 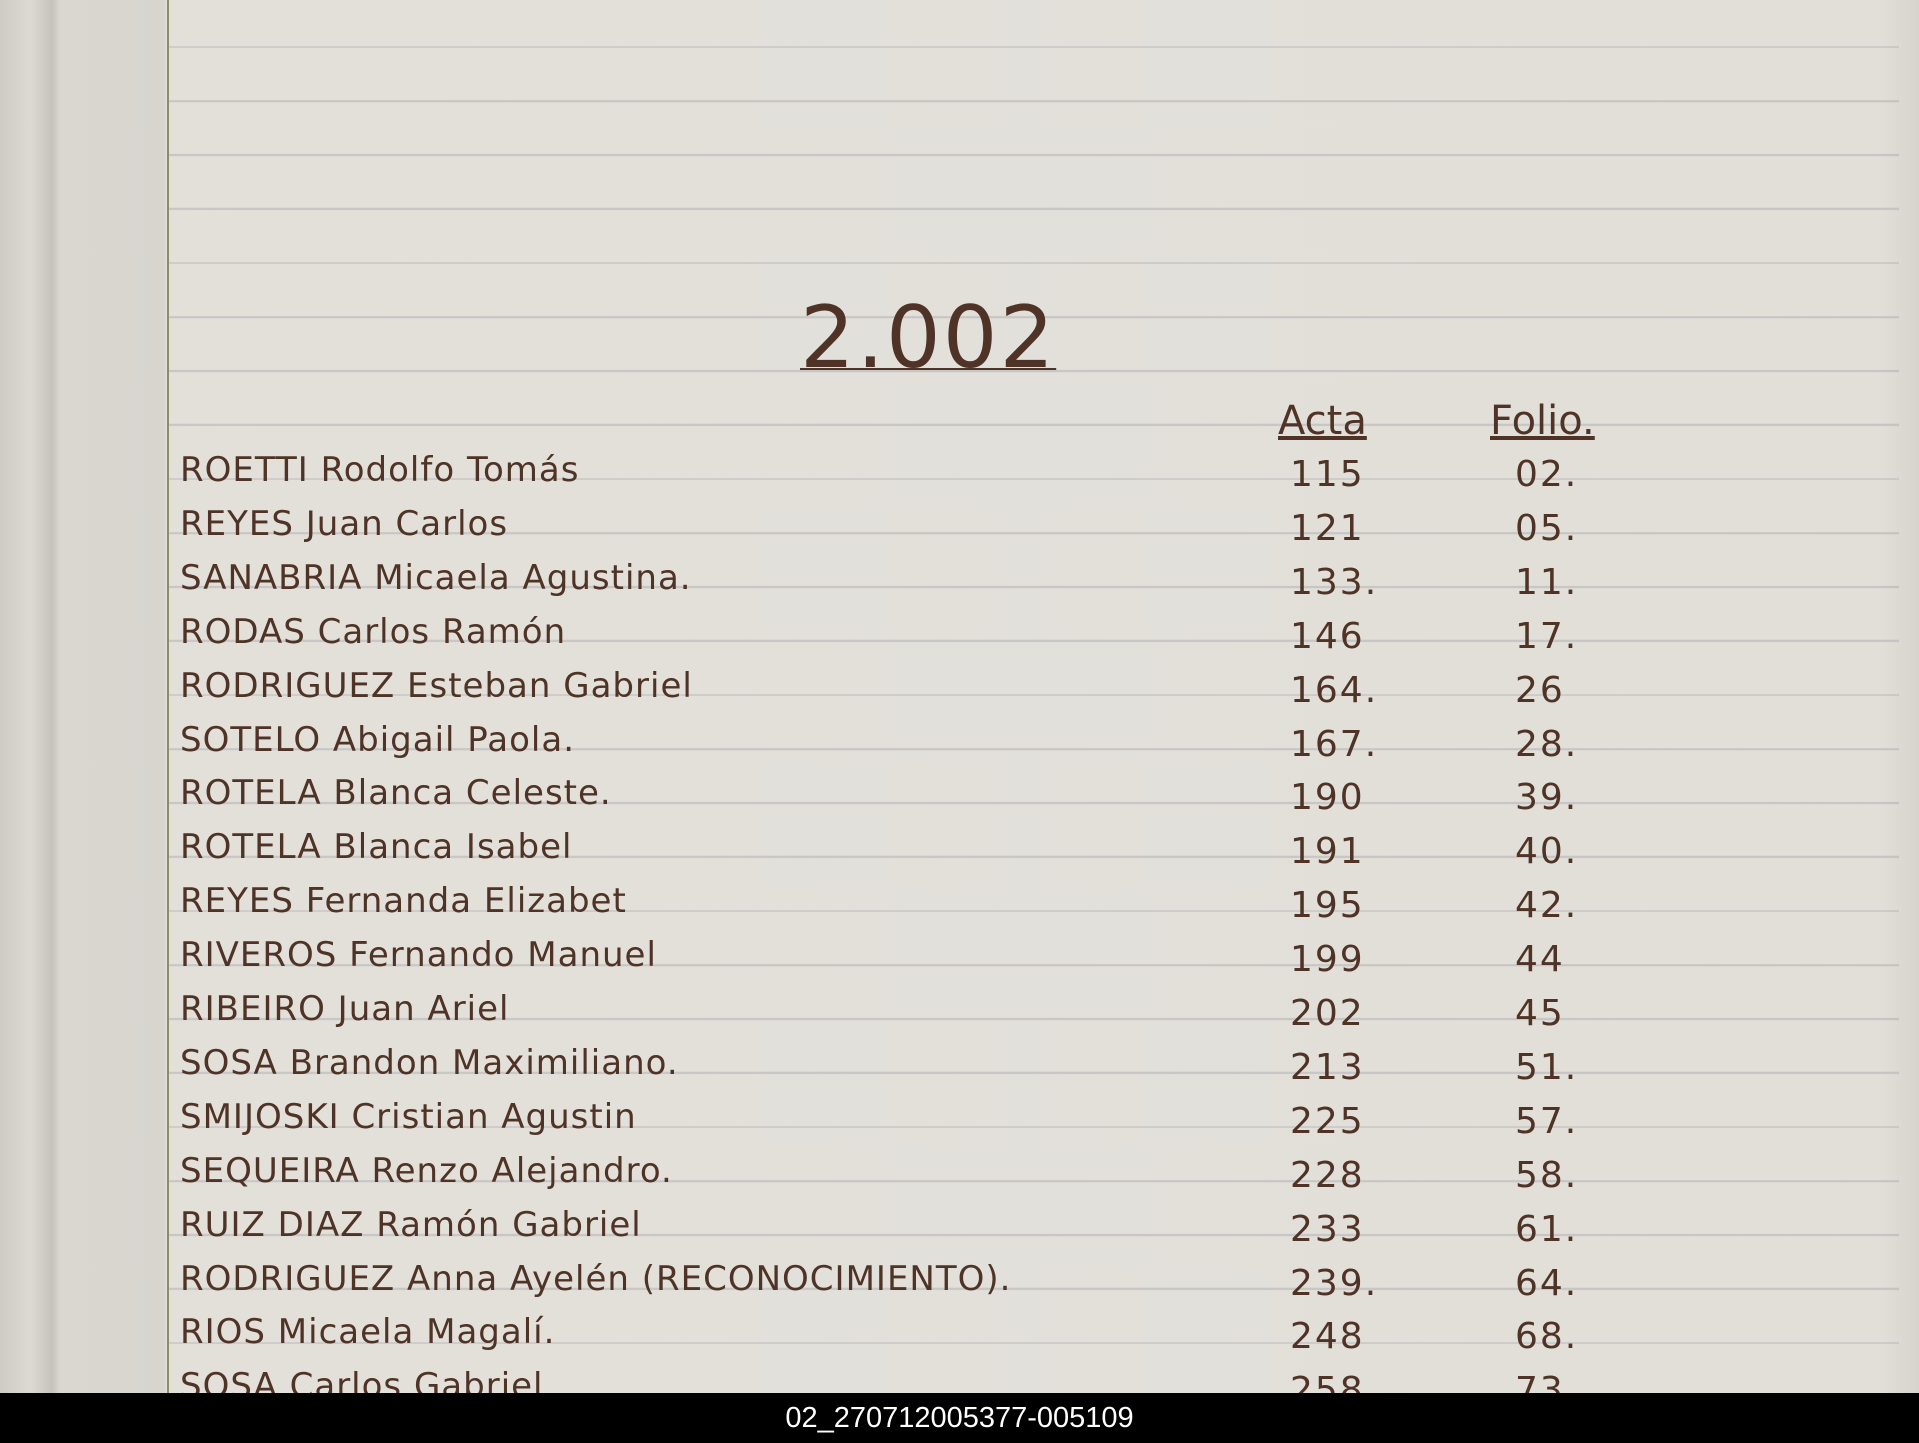 I want to click on entry-name: REYES Juan Carlos, so click(x=344, y=523).